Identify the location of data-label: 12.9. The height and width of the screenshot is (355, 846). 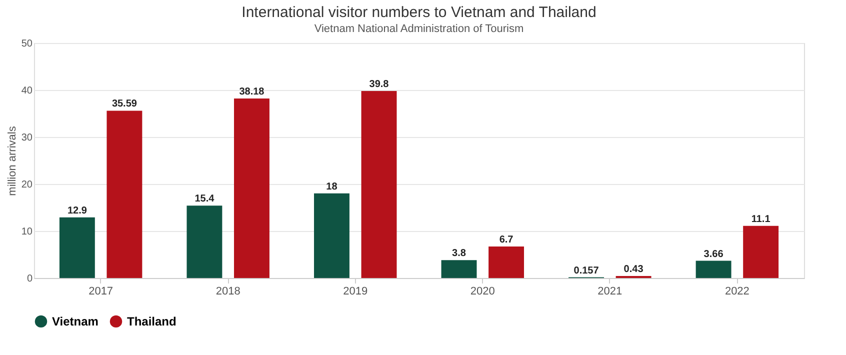
(77, 210).